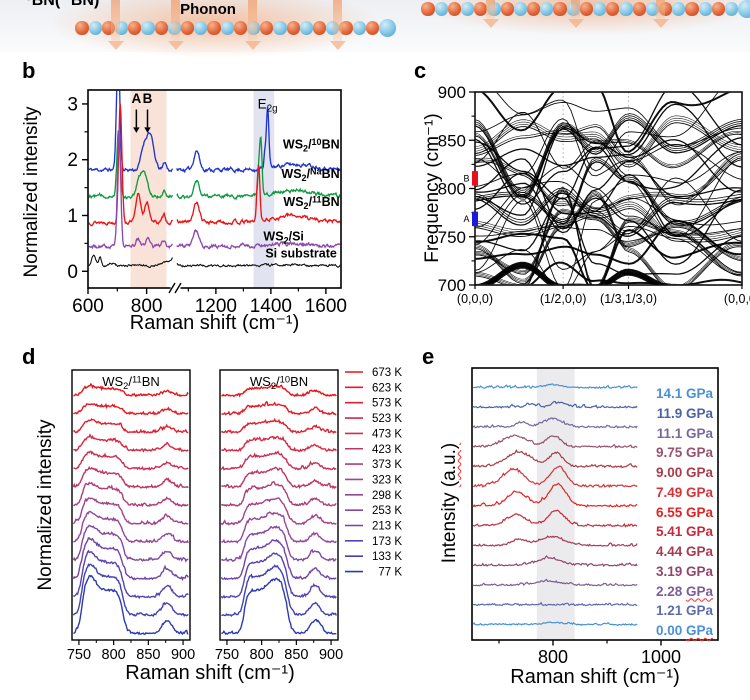  I want to click on marker-label: B, so click(466, 178).